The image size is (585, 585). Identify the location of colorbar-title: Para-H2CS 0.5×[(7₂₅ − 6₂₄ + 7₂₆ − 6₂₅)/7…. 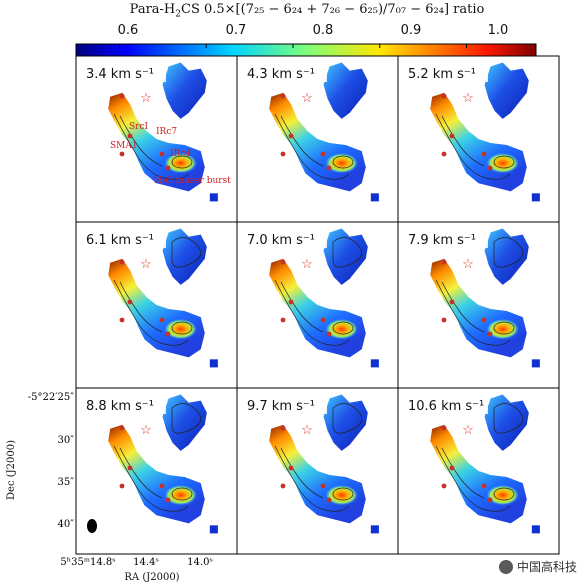
(307, 11).